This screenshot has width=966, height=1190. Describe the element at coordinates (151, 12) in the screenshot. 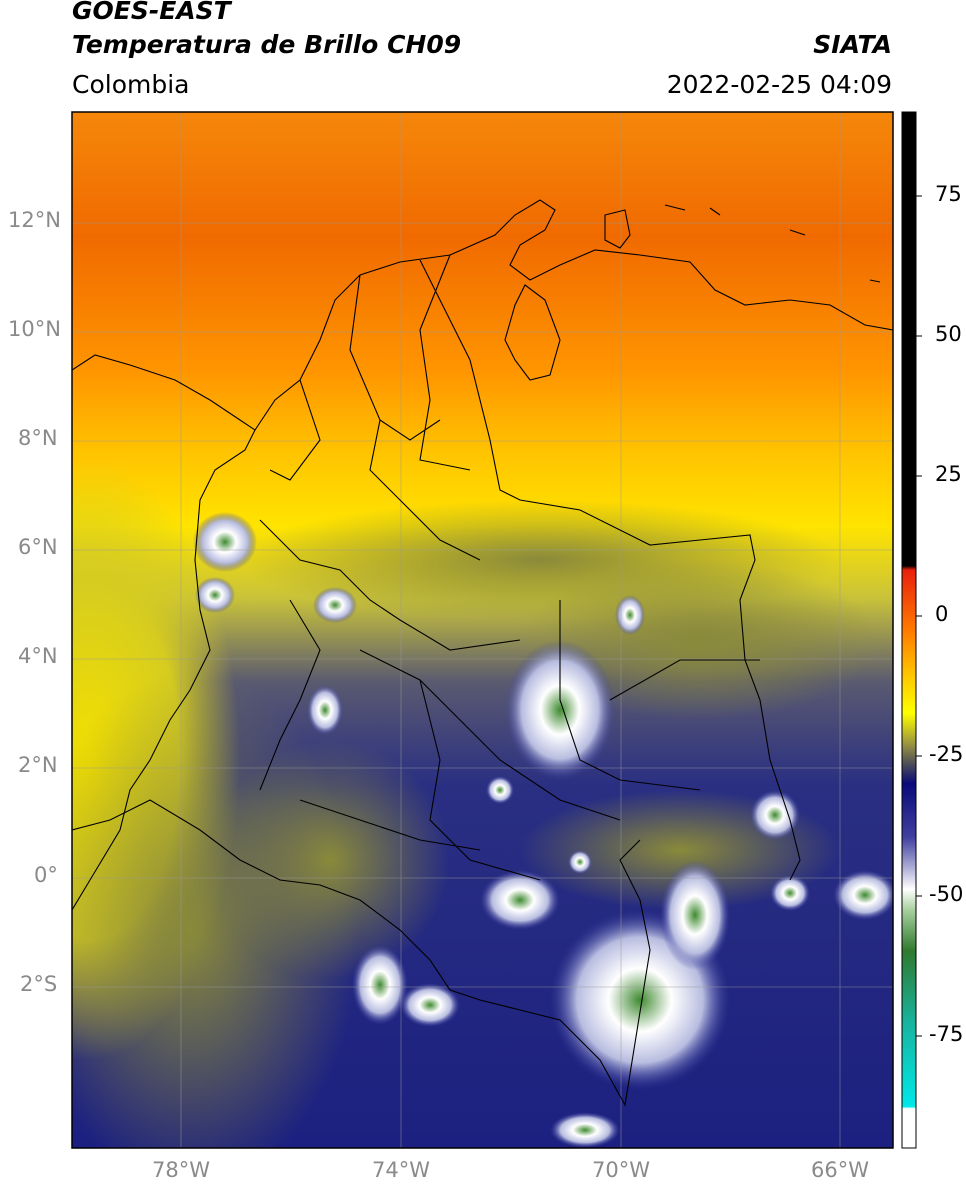

I see `title-satellite: GOES-EAST` at that location.